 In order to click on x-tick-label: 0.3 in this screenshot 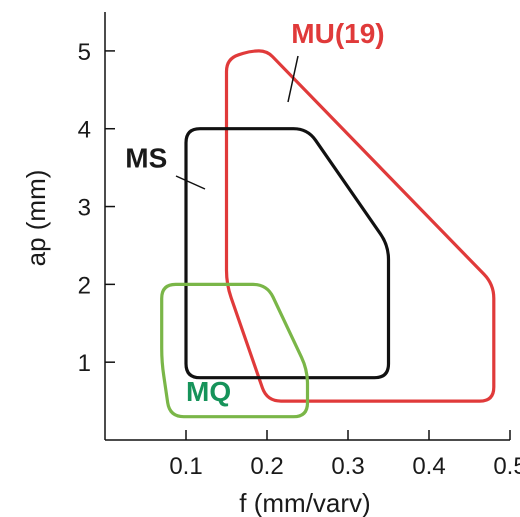, I will do `click(347, 466)`.